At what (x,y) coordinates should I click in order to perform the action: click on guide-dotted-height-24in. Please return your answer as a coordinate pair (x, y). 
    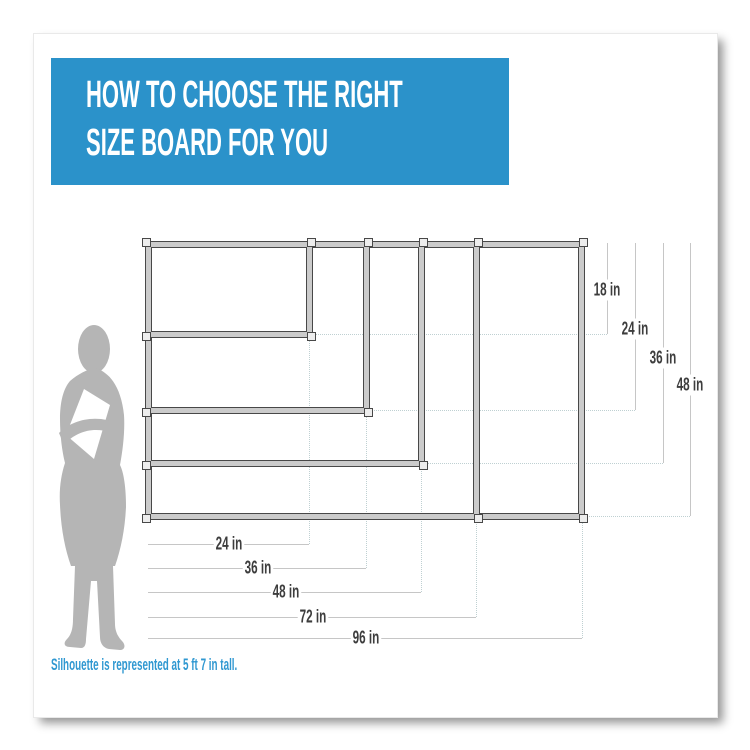
    Looking at the image, I should click on (502, 410).